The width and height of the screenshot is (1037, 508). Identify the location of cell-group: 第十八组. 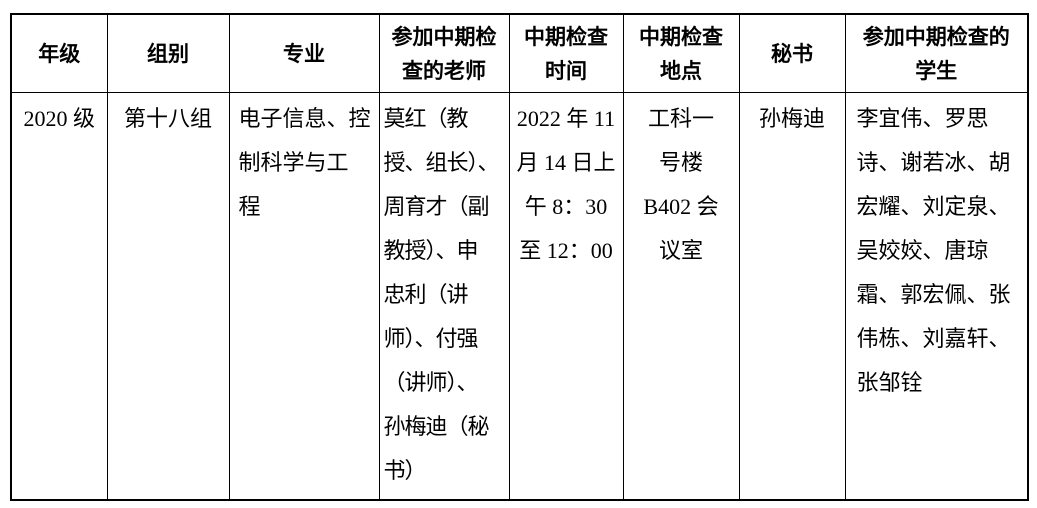
(168, 296).